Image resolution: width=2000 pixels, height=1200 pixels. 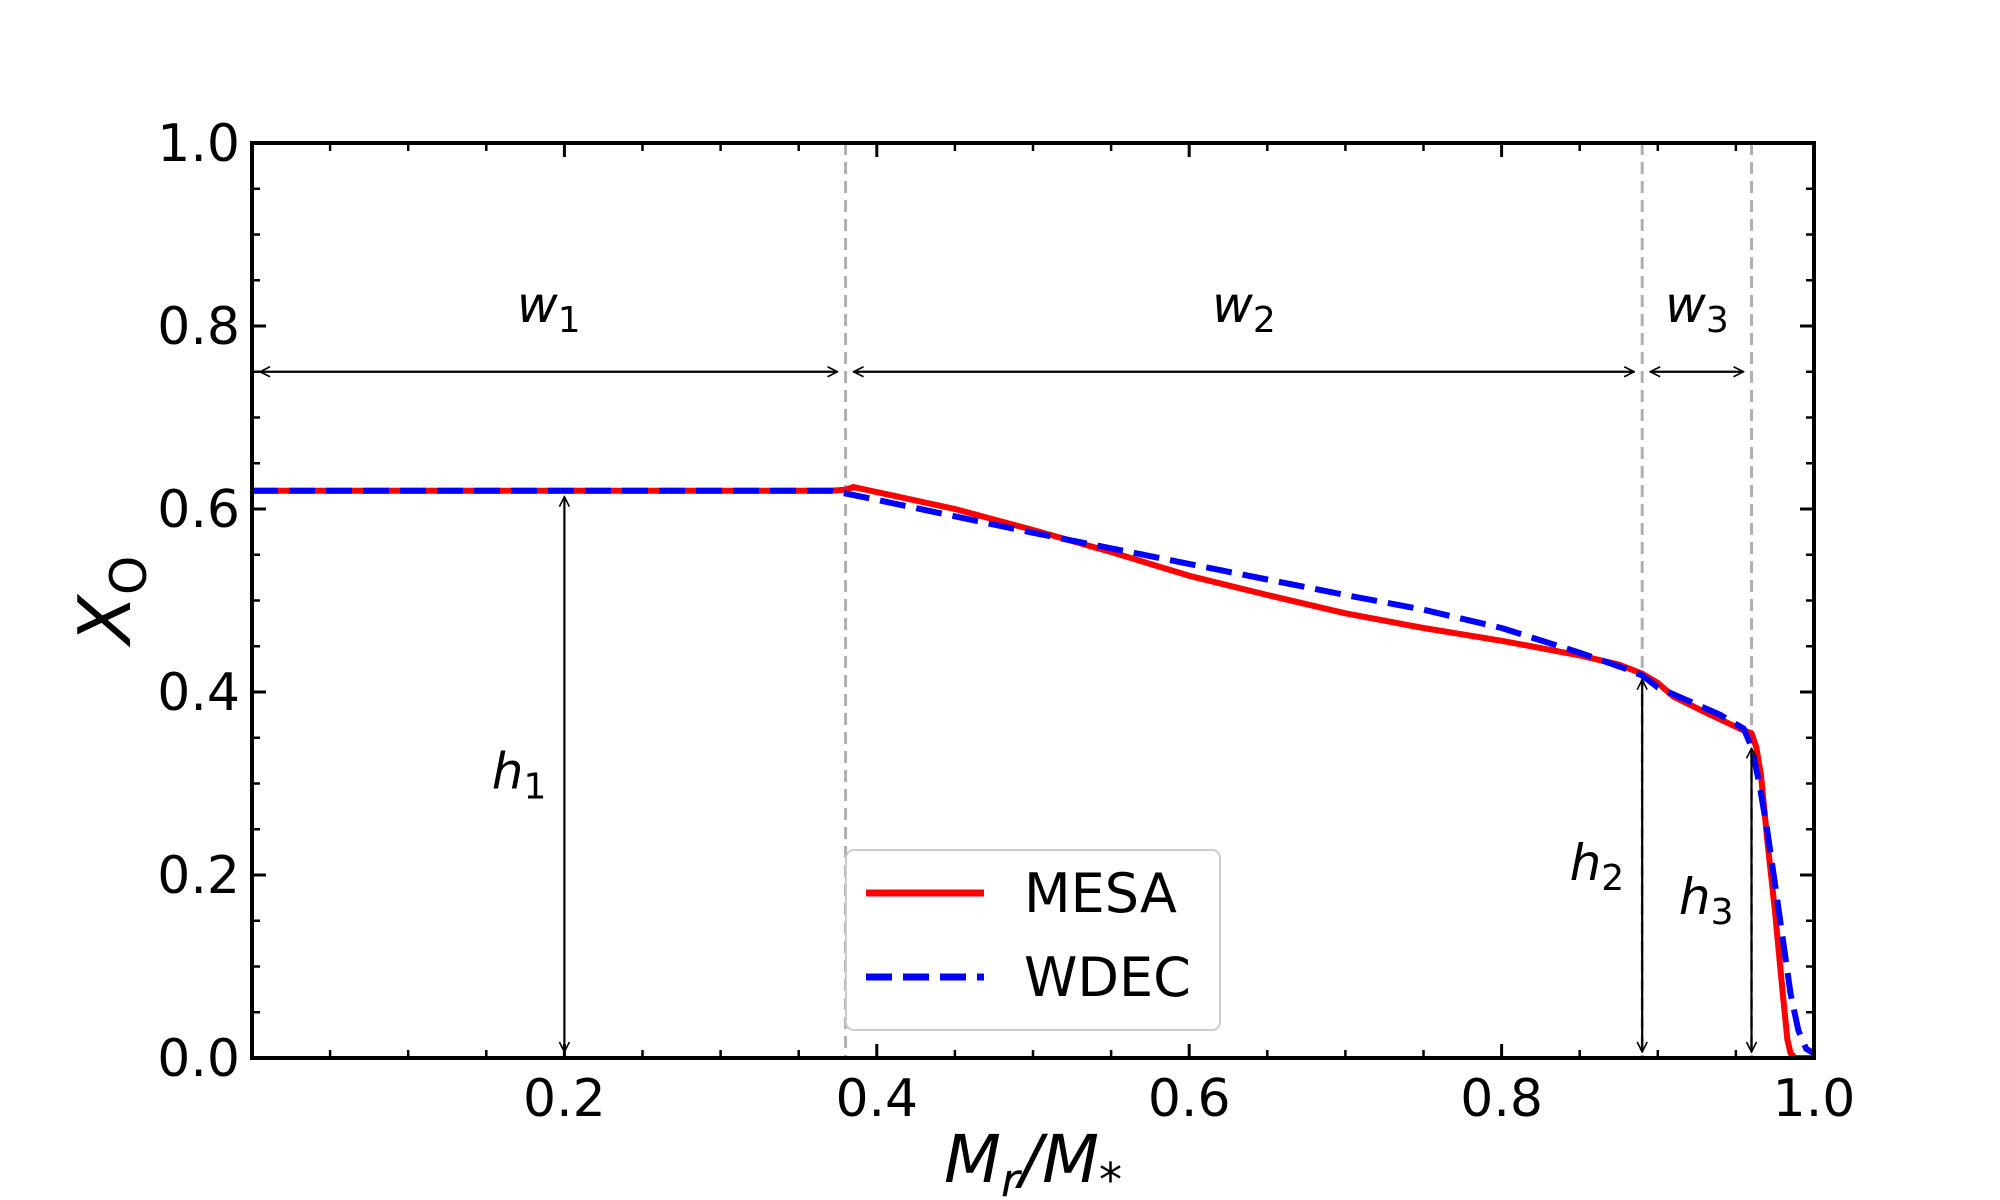 What do you see at coordinates (198, 876) in the screenshot?
I see `y-tick-label: 0.2` at bounding box center [198, 876].